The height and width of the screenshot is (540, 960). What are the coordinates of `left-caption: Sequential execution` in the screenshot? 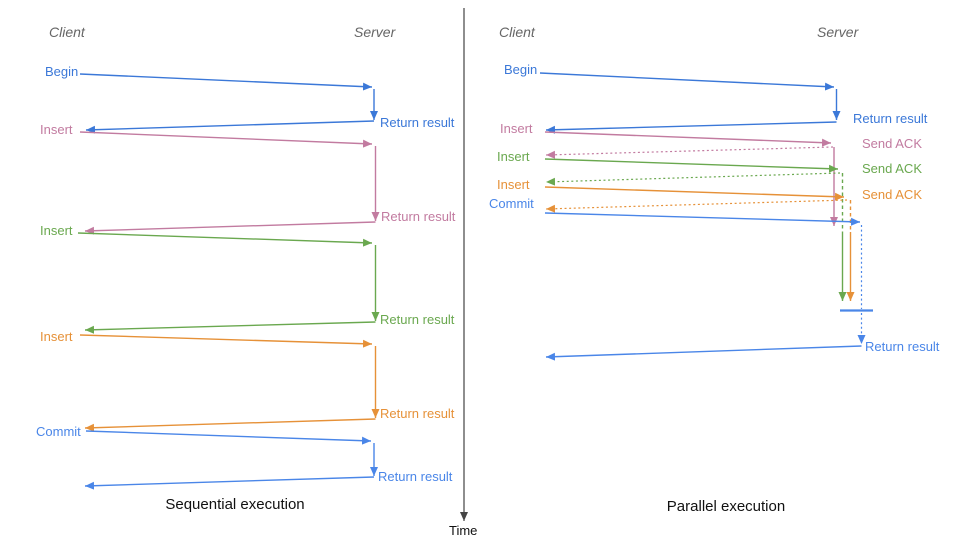 It's located at (235, 504).